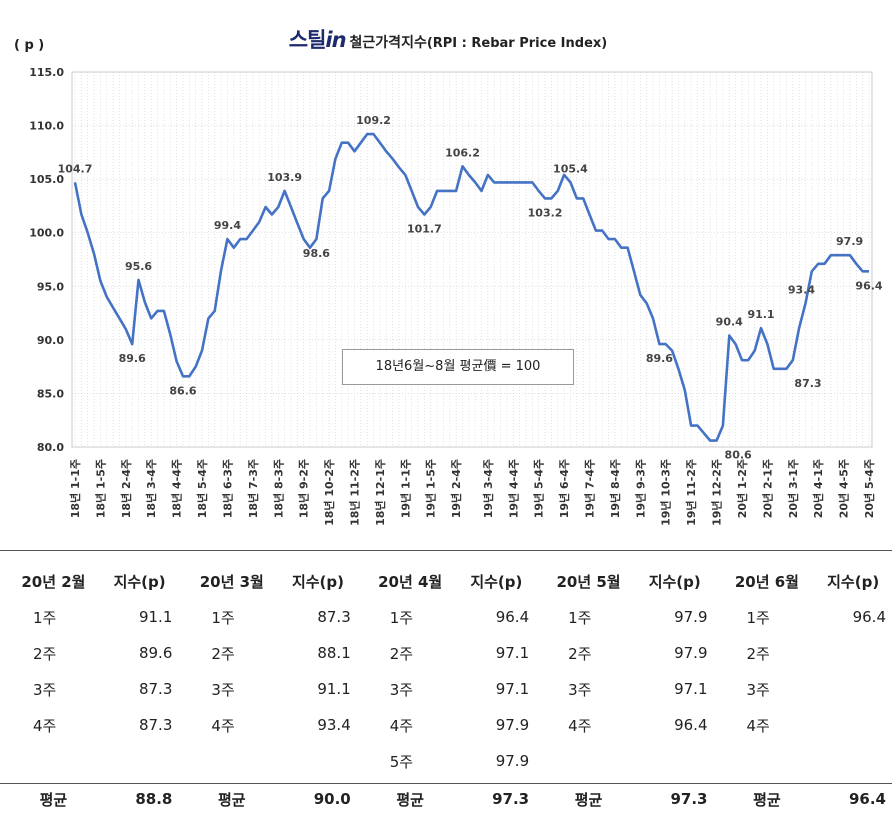  Describe the element at coordinates (227, 225) in the screenshot. I see `data-label: 99.4` at that location.